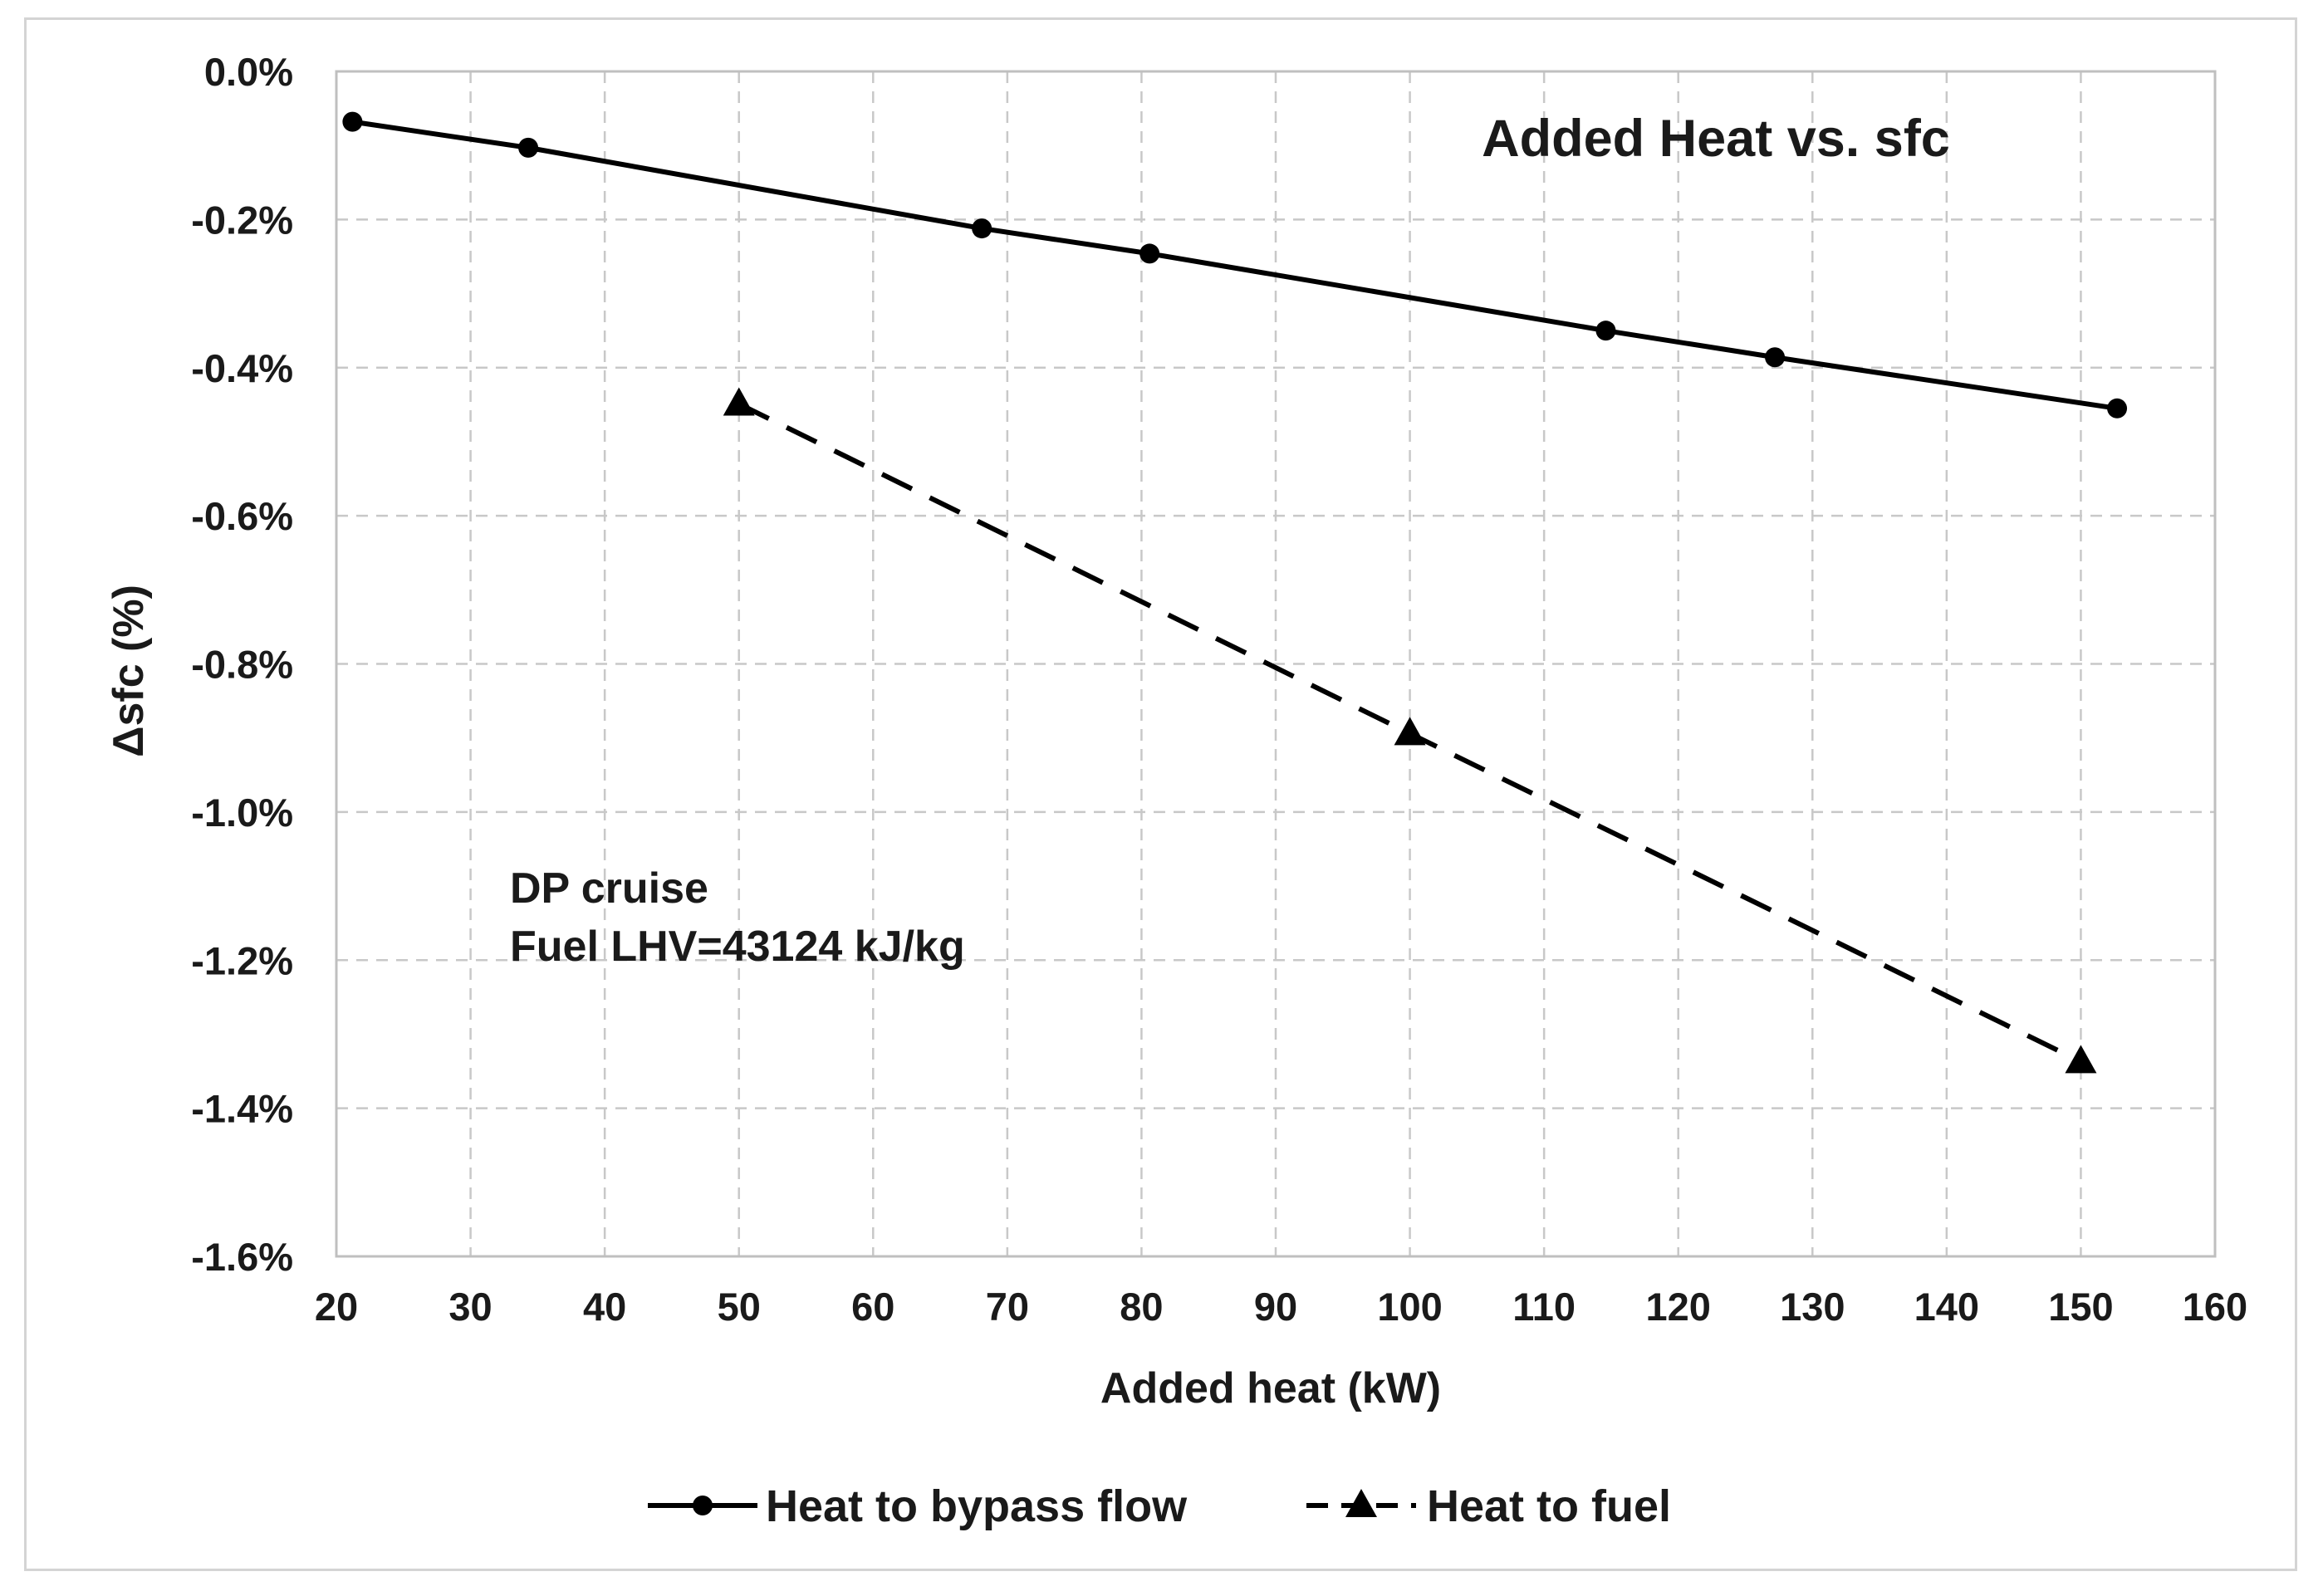 Image resolution: width=2323 pixels, height=1596 pixels. I want to click on x-tick-label: 50, so click(739, 1307).